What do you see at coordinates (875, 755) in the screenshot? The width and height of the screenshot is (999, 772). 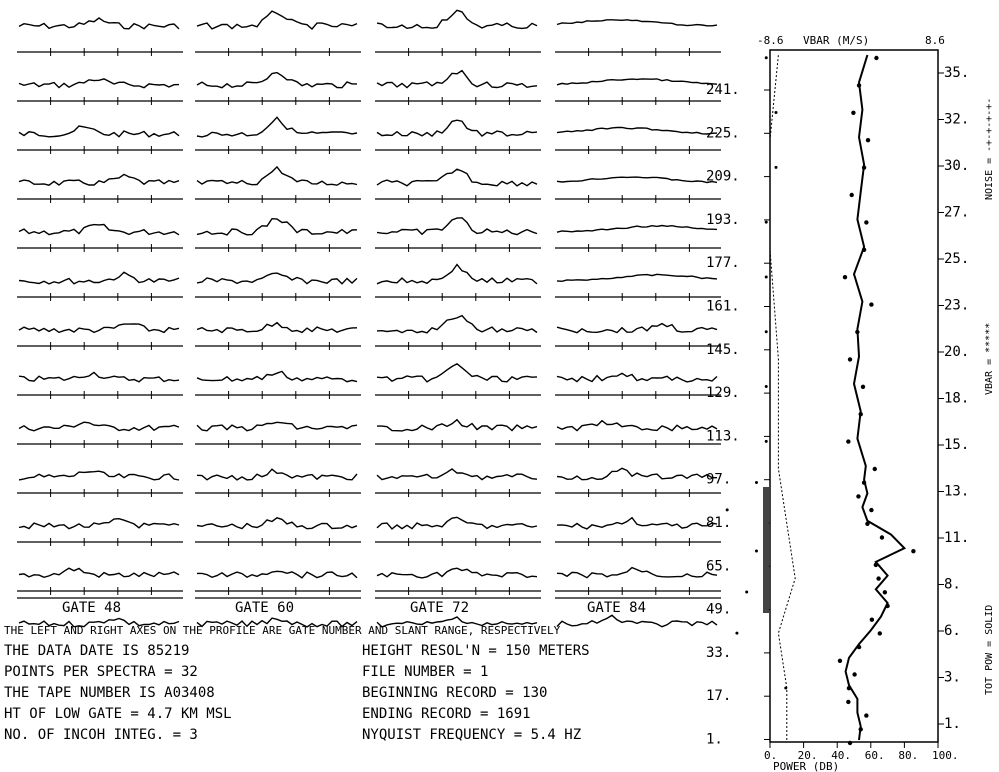 I see `power-tick-label: 60.` at bounding box center [875, 755].